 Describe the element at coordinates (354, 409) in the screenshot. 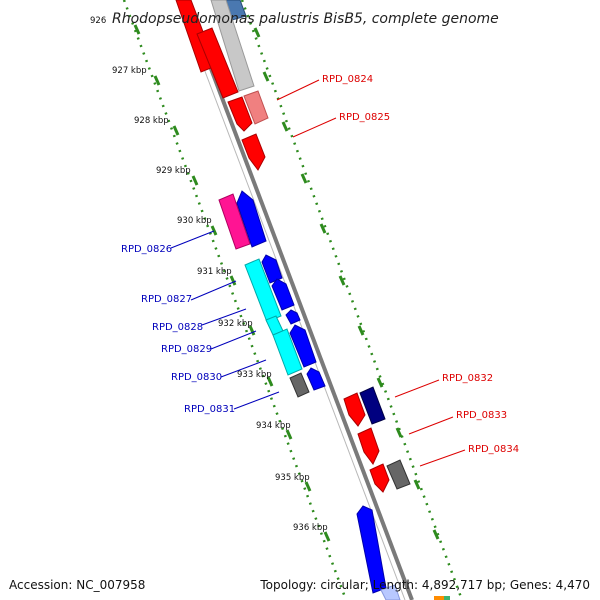

I see `gene-rpd0832-red` at that location.